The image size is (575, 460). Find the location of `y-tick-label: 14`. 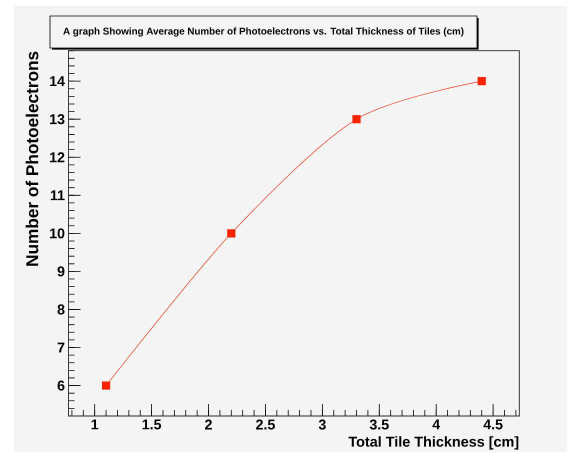

y-tick-label: 14 is located at coordinates (57, 81).